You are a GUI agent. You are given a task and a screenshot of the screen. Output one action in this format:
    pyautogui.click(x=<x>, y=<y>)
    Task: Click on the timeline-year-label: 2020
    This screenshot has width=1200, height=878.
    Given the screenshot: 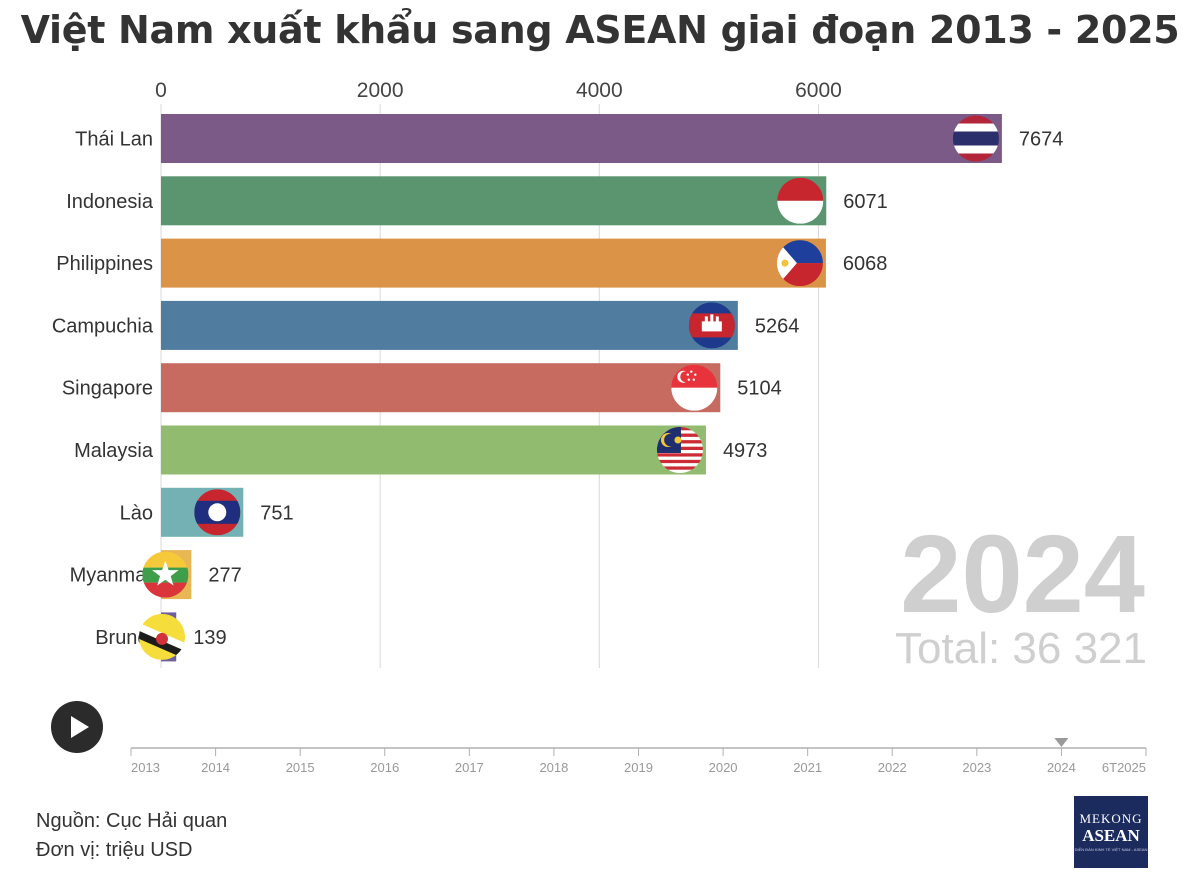 What is the action you would take?
    pyautogui.click(x=723, y=767)
    